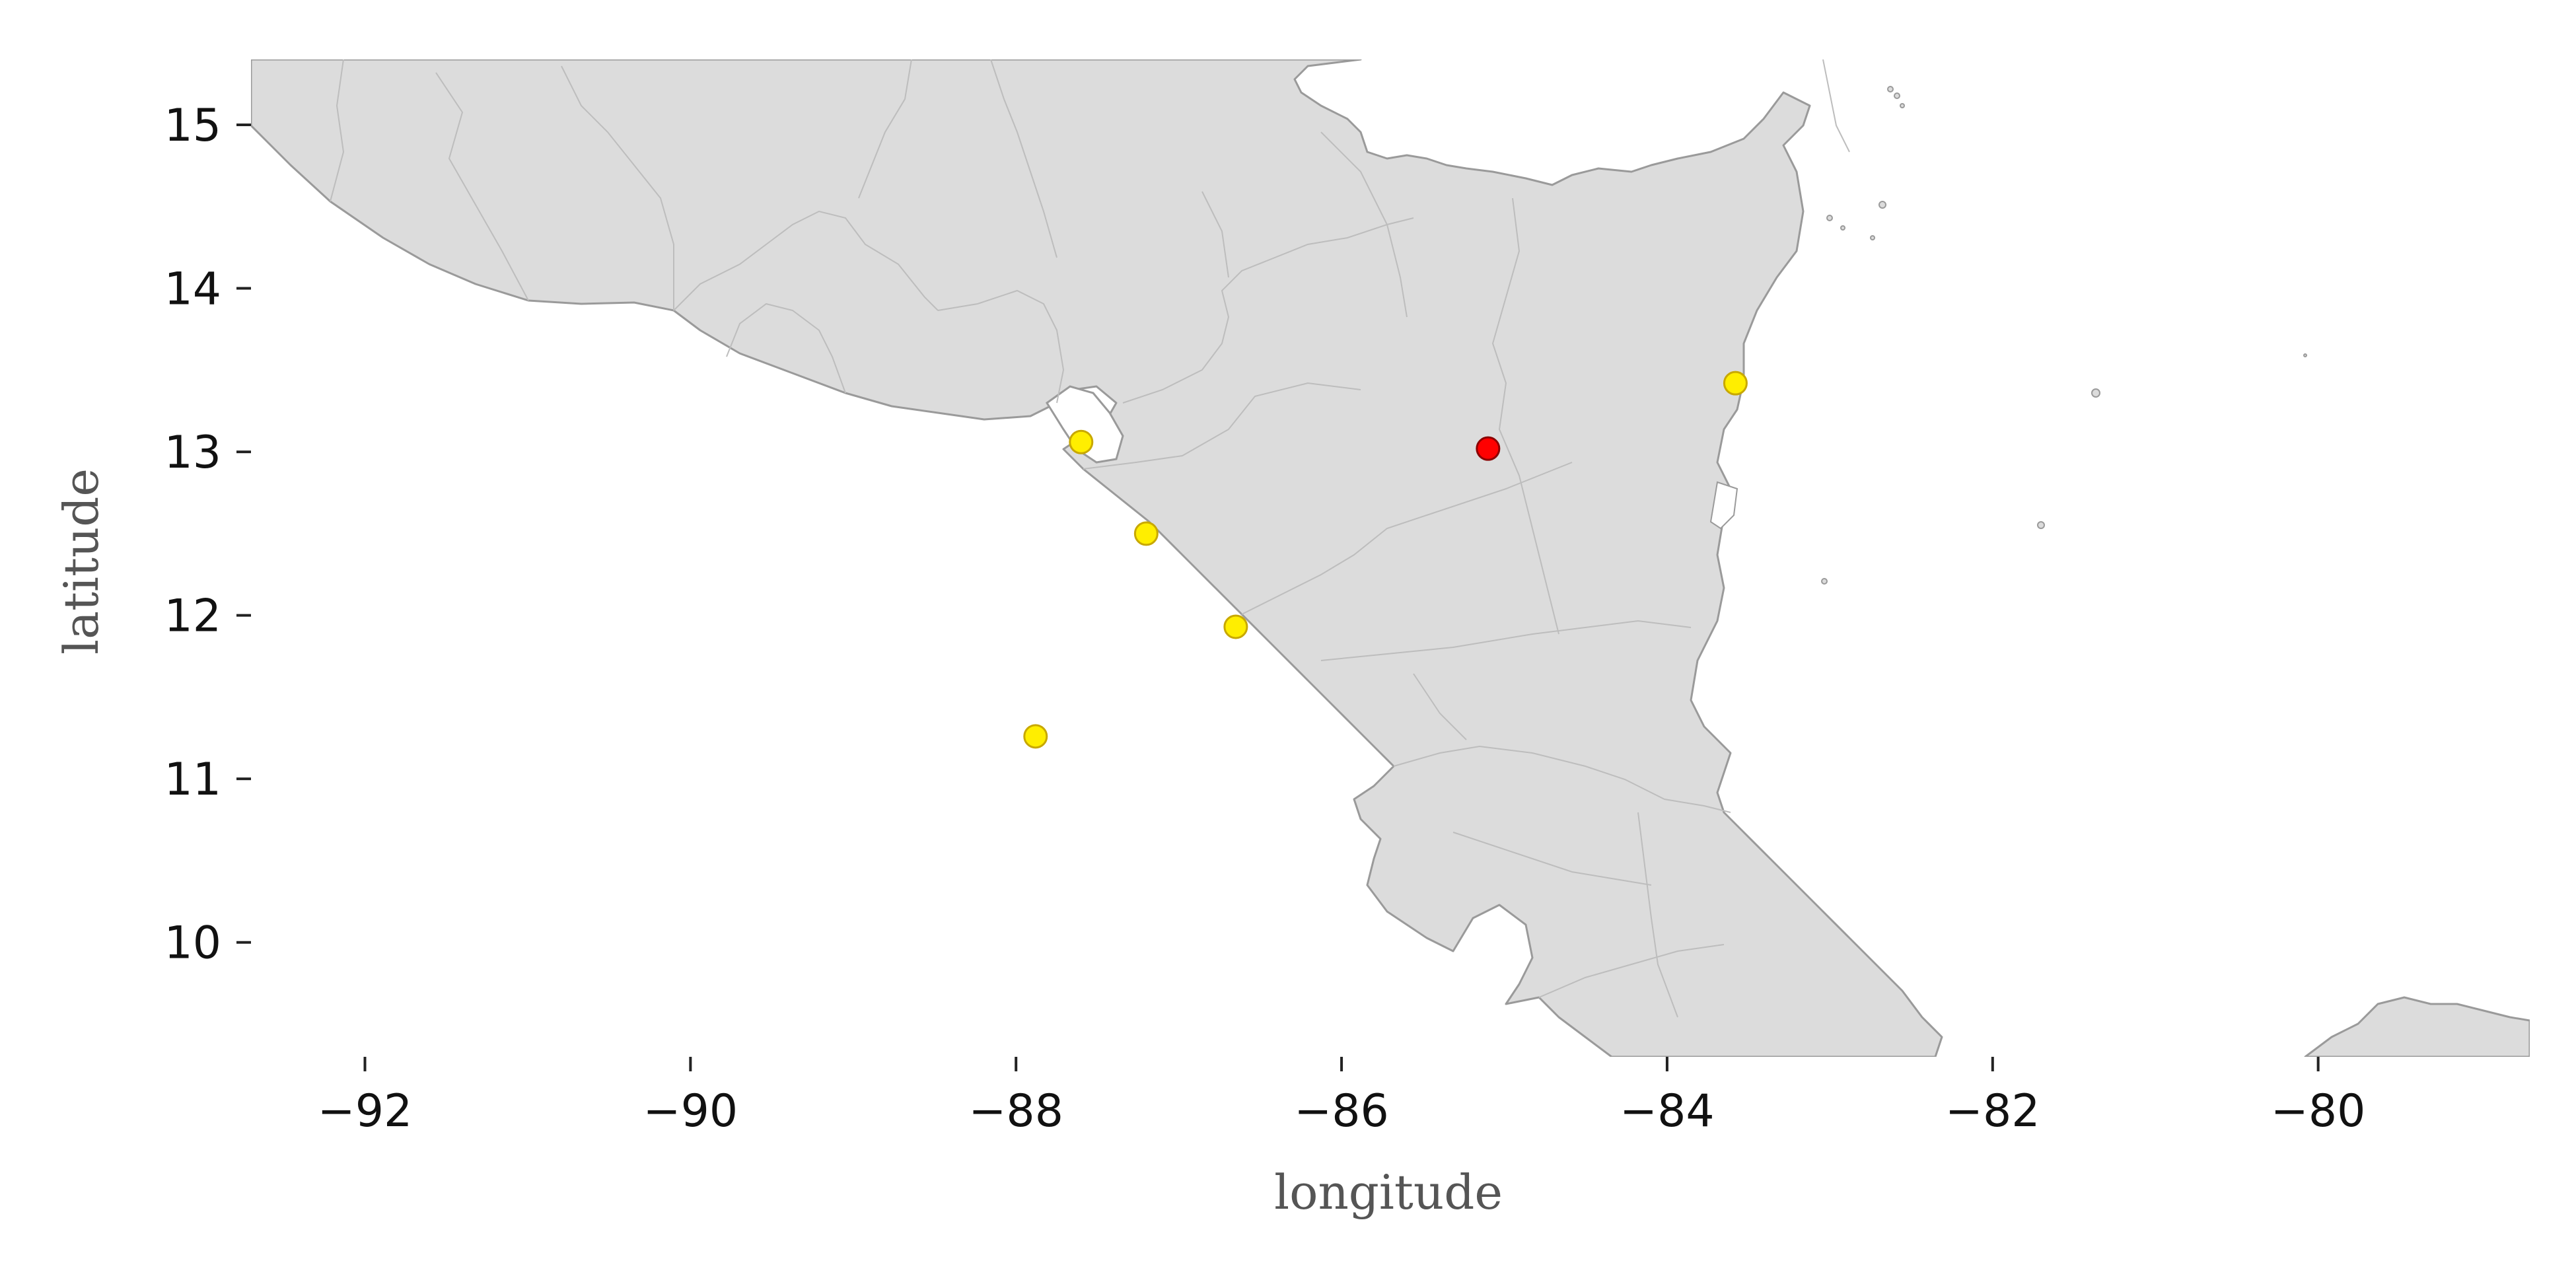 Image resolution: width=2576 pixels, height=1288 pixels. What do you see at coordinates (193, 616) in the screenshot?
I see `y-tick-label: 12` at bounding box center [193, 616].